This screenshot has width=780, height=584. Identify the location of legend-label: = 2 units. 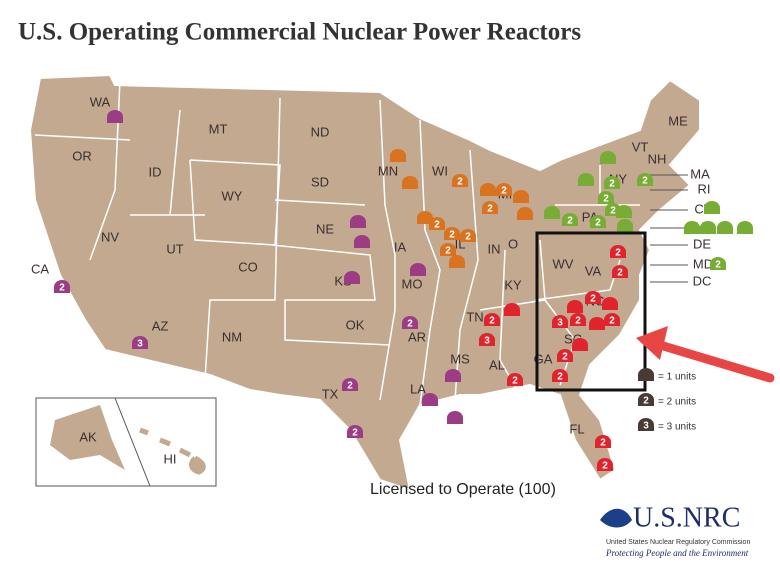
(677, 402).